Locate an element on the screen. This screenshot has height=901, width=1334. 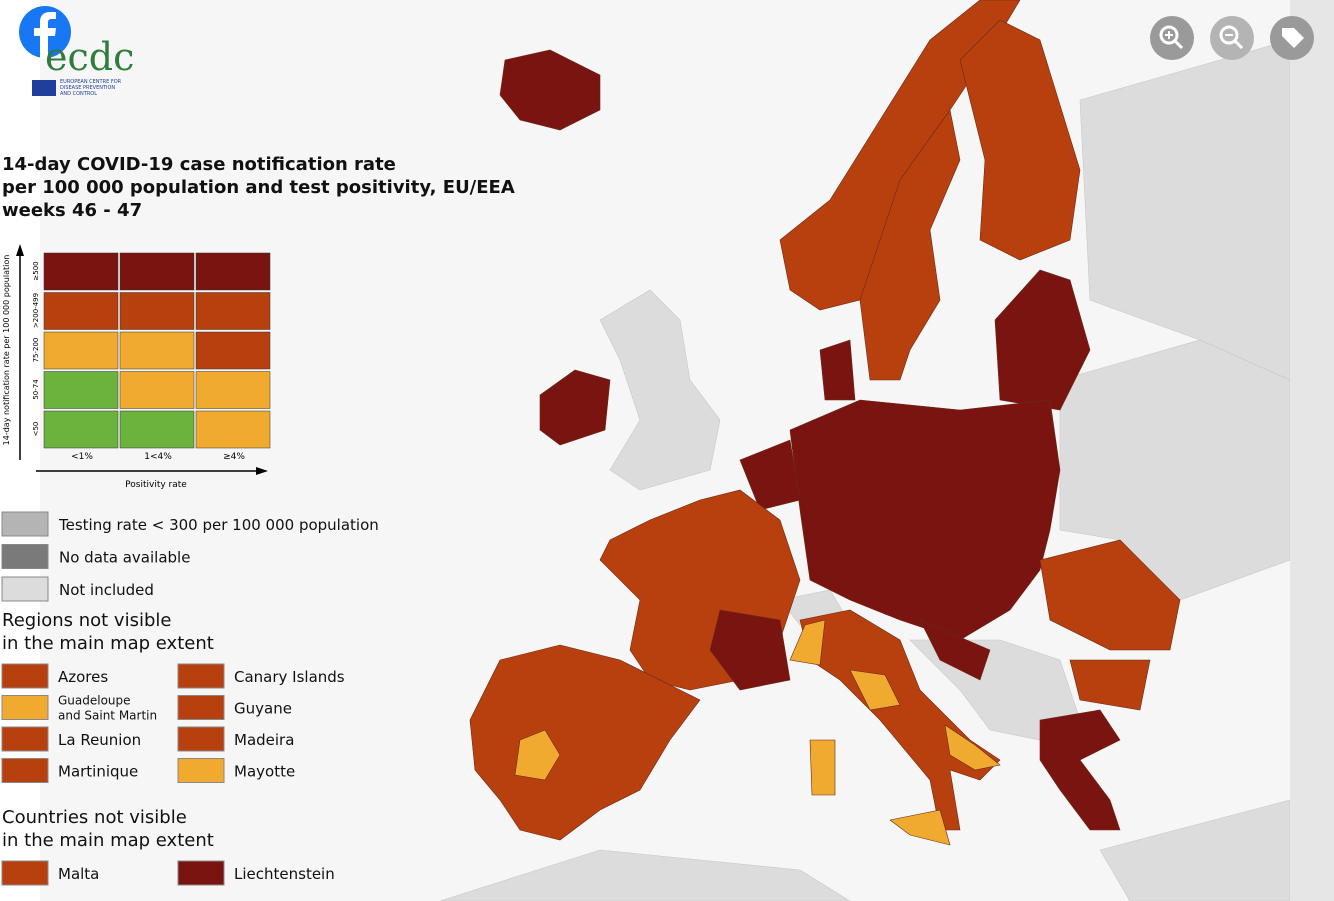
row-label: 75-200 is located at coordinates (36, 350).